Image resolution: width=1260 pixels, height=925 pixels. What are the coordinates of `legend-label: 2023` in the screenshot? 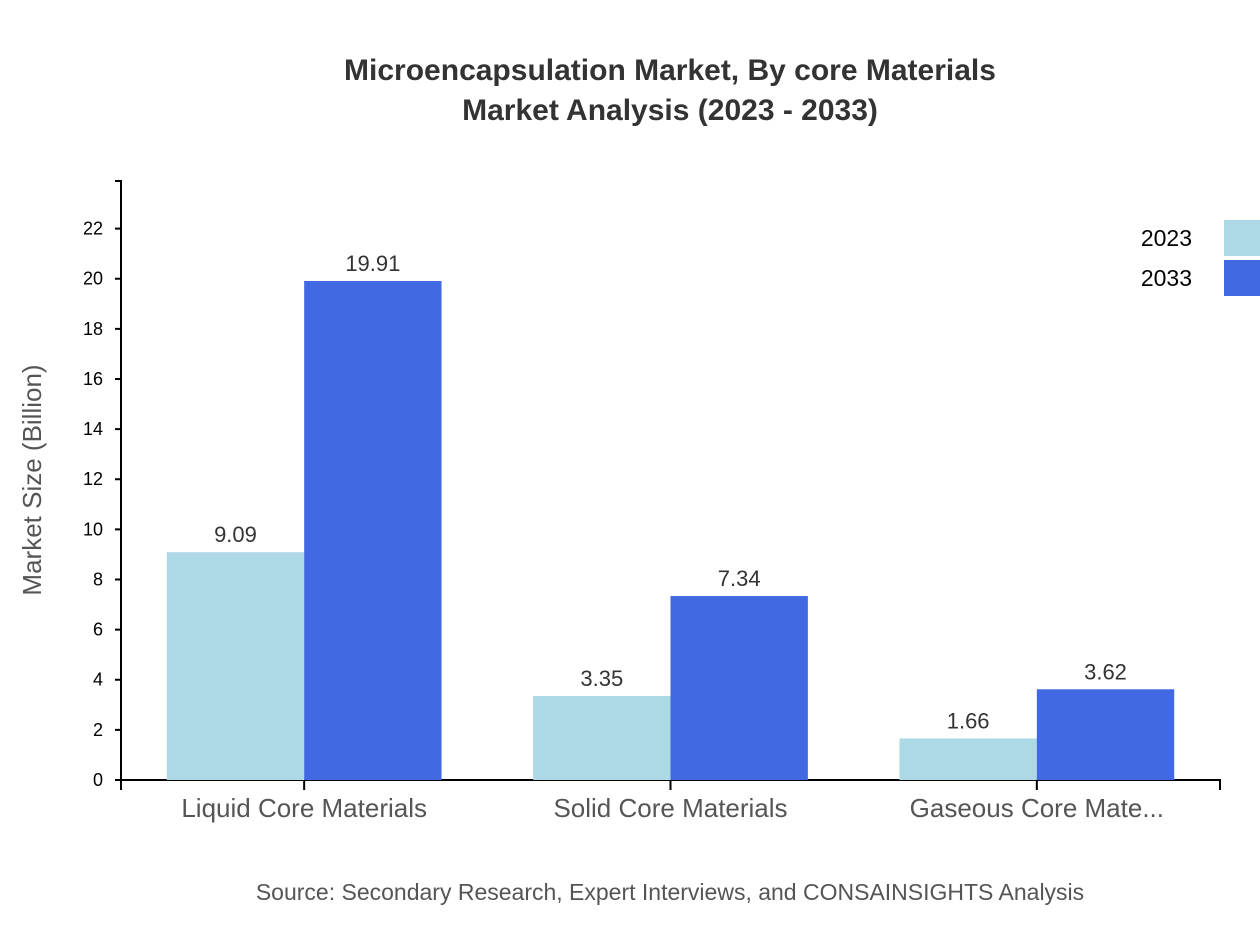 It's located at (1166, 238).